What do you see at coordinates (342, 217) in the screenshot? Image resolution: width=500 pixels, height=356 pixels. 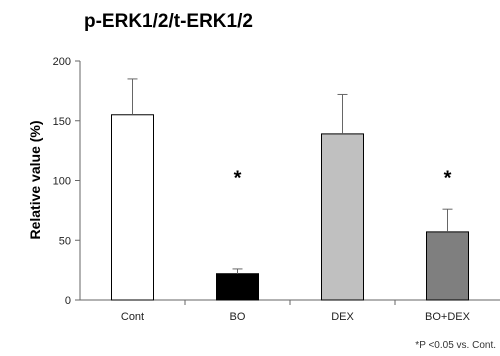 I see `bar-dex` at bounding box center [342, 217].